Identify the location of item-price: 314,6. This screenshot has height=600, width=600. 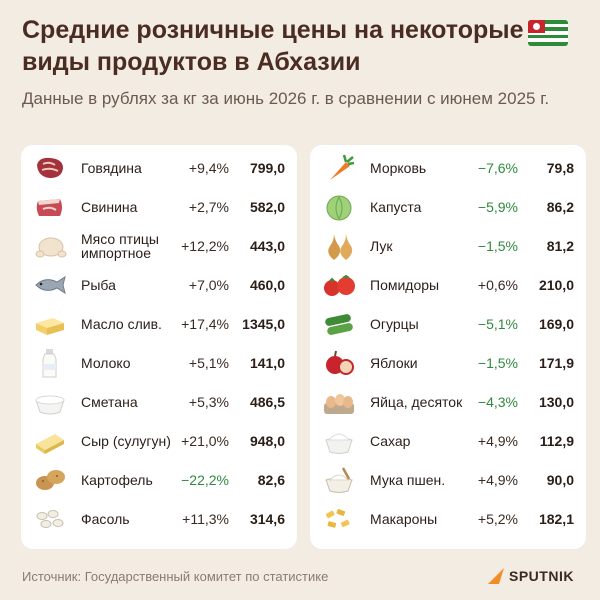
(267, 519).